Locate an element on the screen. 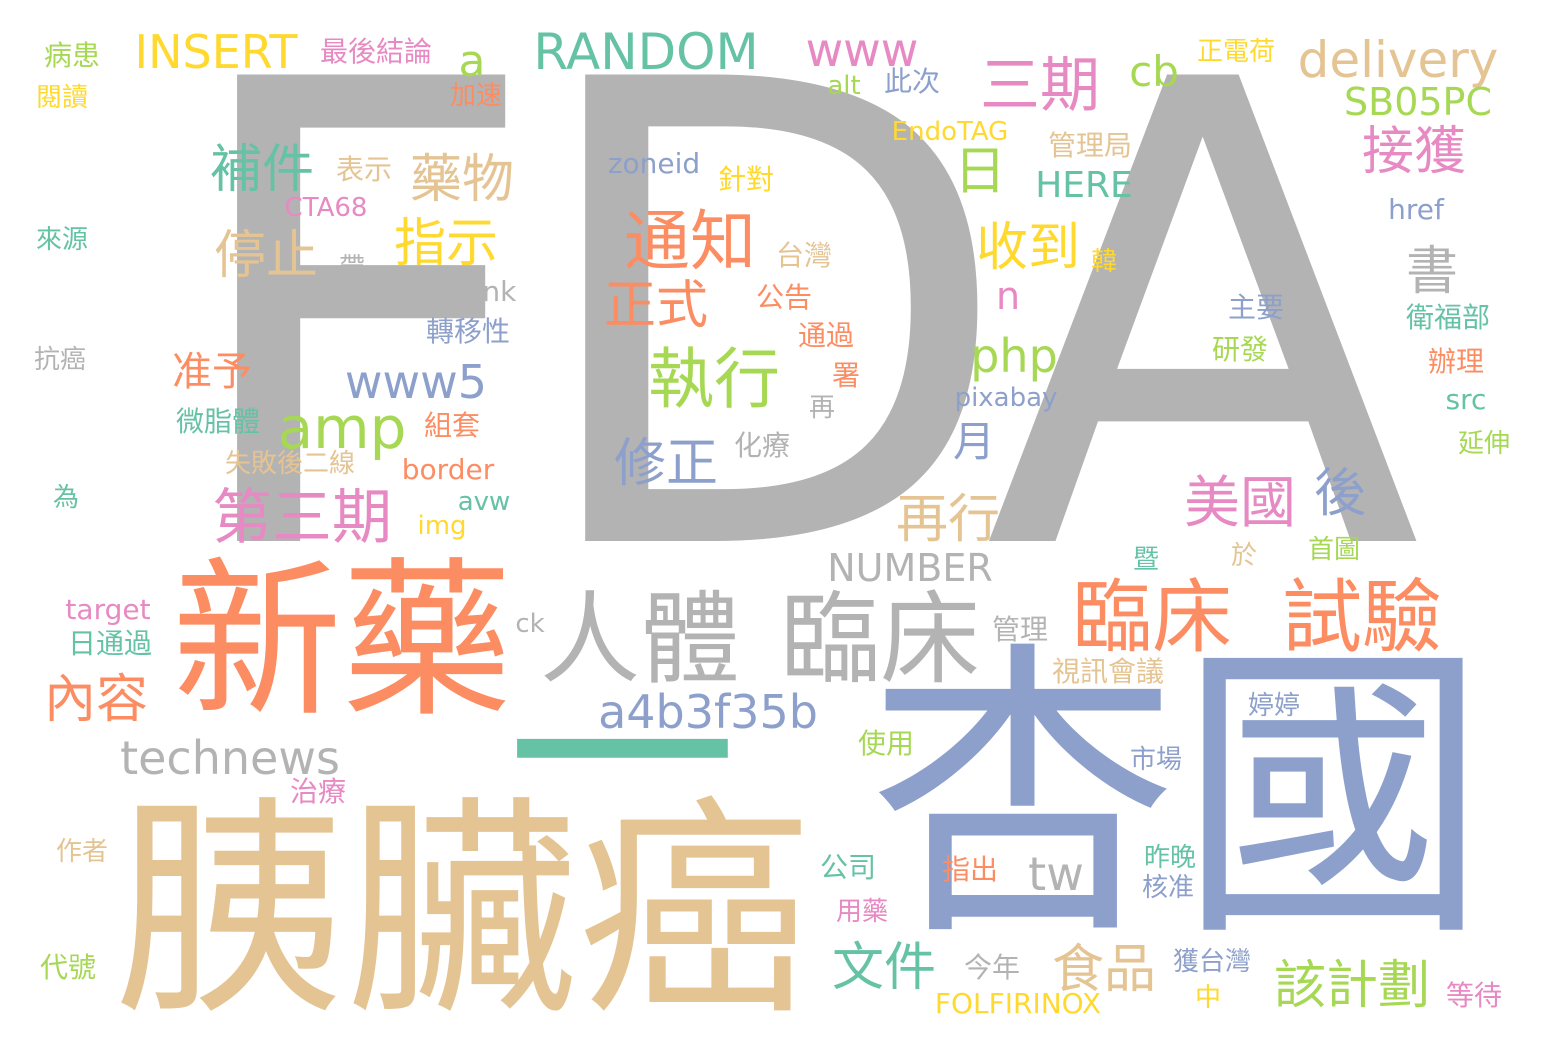 The height and width of the screenshot is (1052, 1548). cloud-word-point-out: 指出 is located at coordinates (970, 869).